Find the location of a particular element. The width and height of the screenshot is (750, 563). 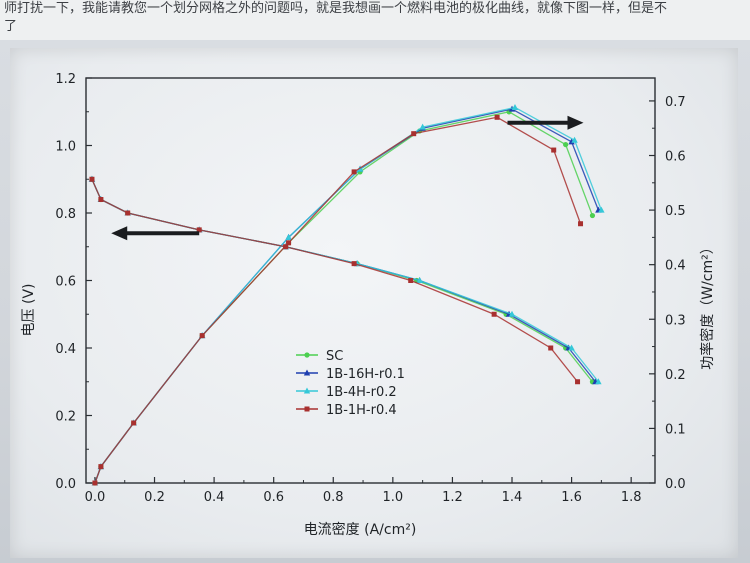

y-left-tick-label: 1.2 is located at coordinates (65, 79).